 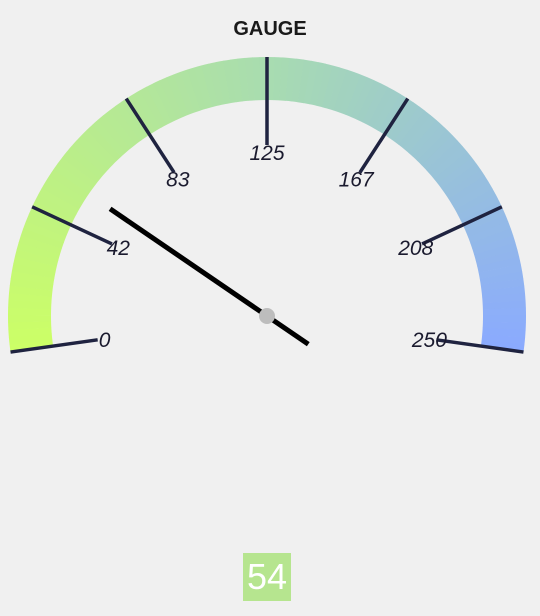 I want to click on gauge-value-box: 54, so click(x=267, y=577).